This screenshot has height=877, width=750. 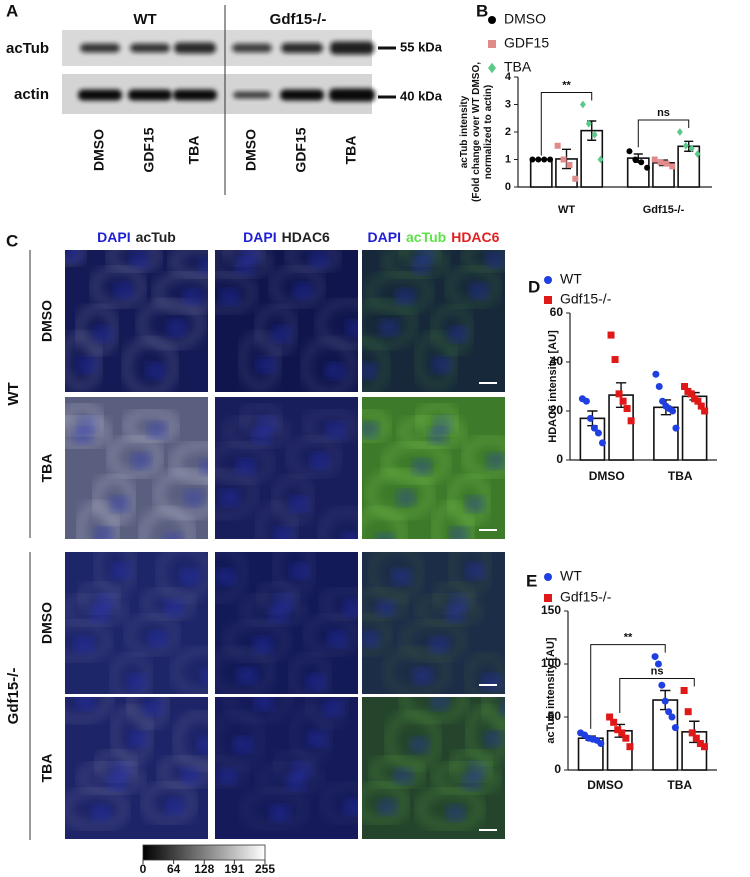 What do you see at coordinates (47, 468) in the screenshot?
I see `row-label: TBA` at bounding box center [47, 468].